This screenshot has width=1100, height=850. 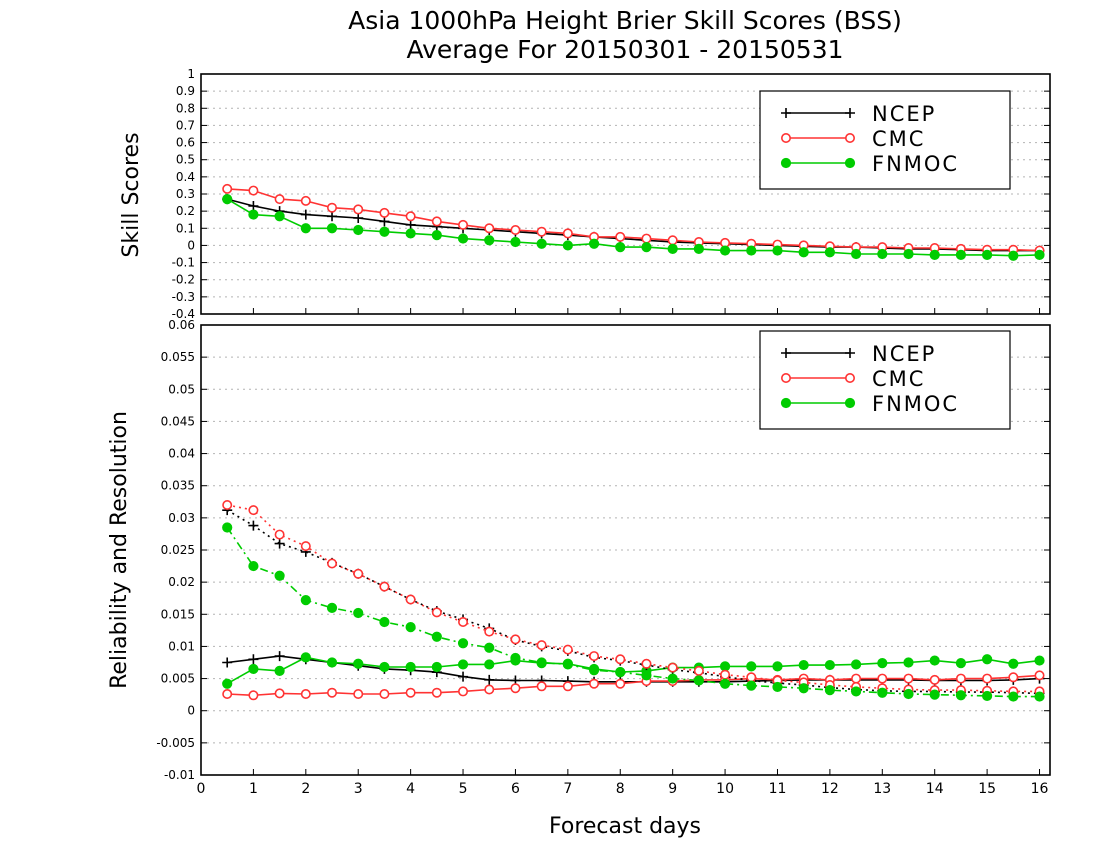 I want to click on legend-label-fnmoc: FNMOC, so click(x=915, y=164).